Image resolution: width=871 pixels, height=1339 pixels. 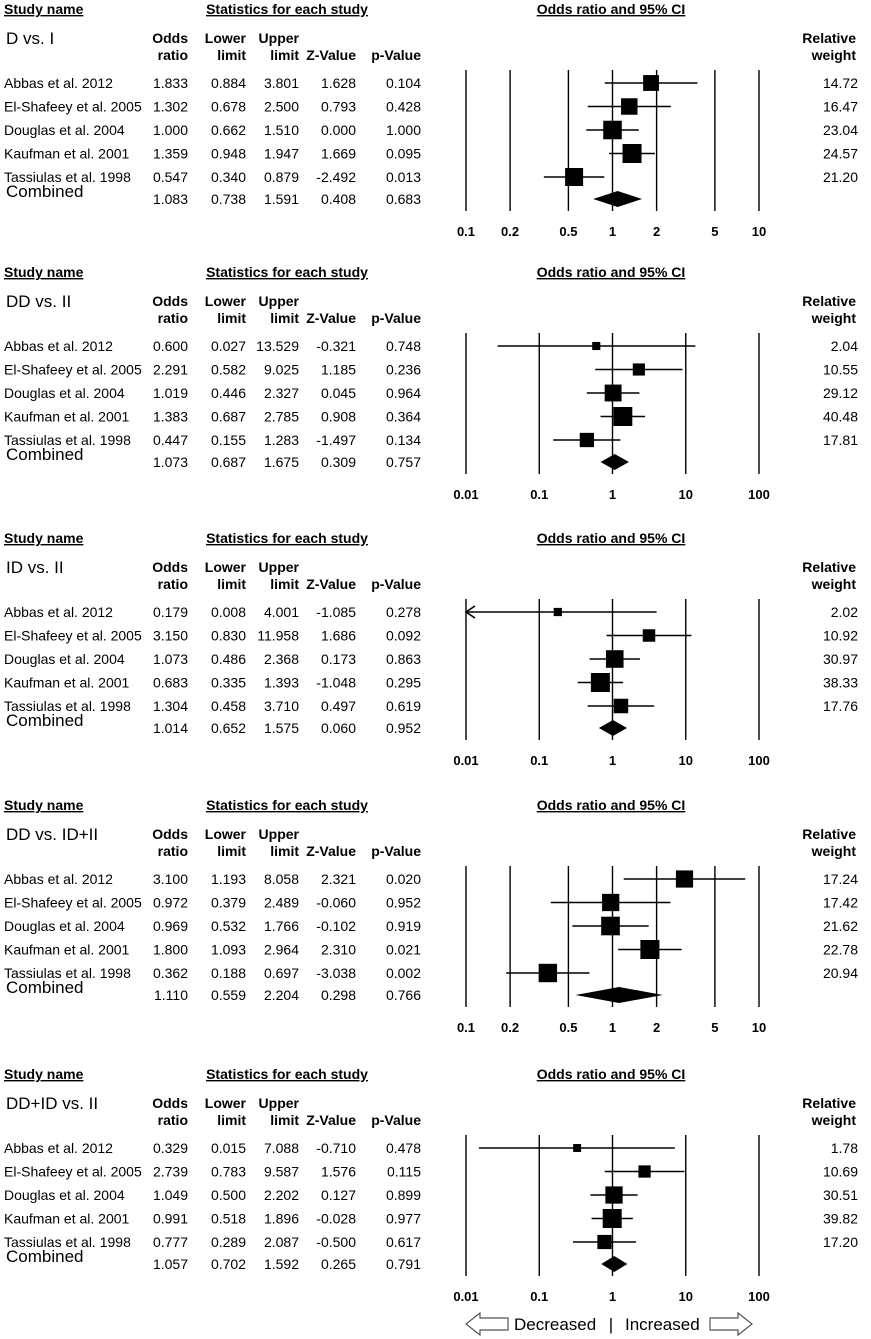 What do you see at coordinates (714, 231) in the screenshot?
I see `x-tick-label: 5` at bounding box center [714, 231].